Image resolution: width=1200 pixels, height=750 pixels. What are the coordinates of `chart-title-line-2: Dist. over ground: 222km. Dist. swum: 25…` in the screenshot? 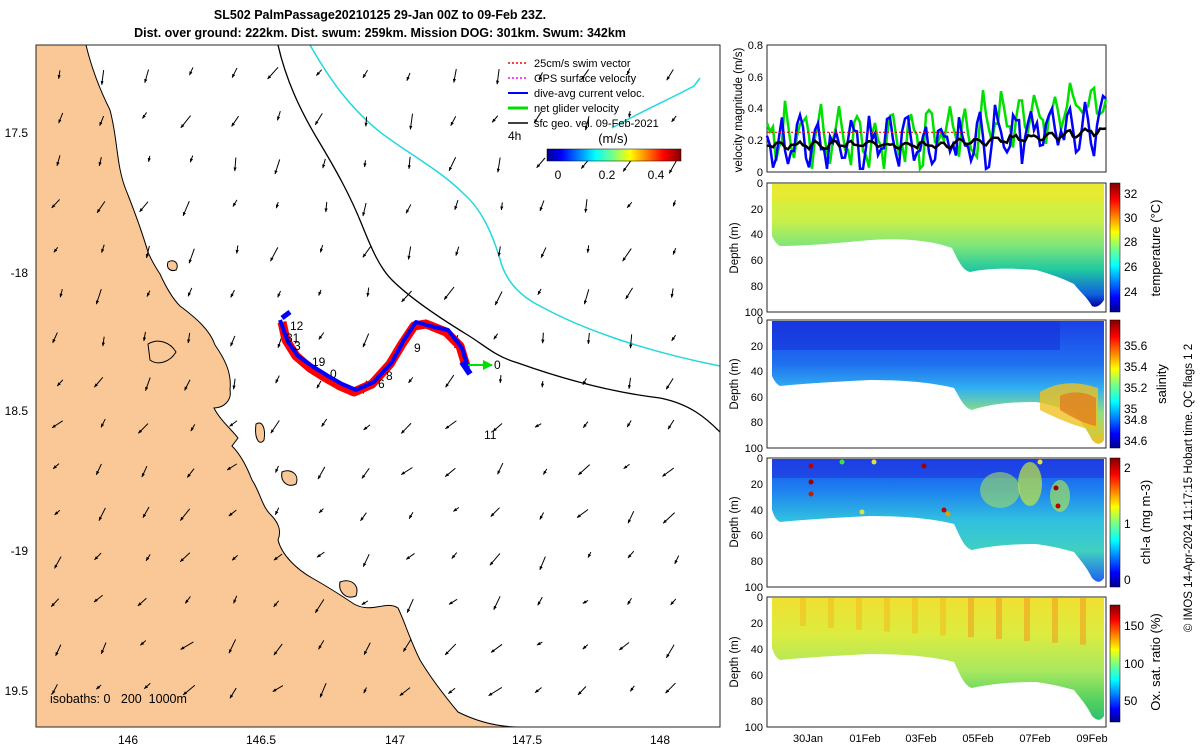 It's located at (380, 33).